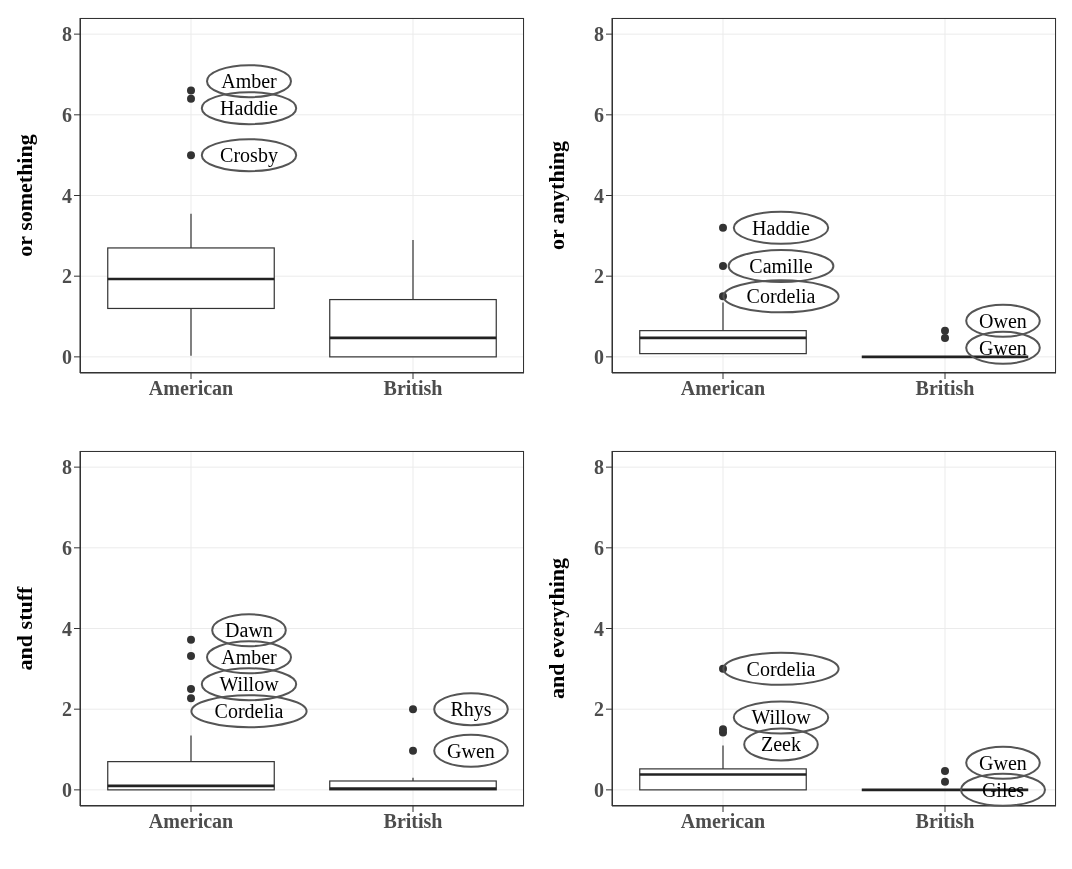 The height and width of the screenshot is (869, 1072). I want to click on annotation: Dawn, so click(249, 630).